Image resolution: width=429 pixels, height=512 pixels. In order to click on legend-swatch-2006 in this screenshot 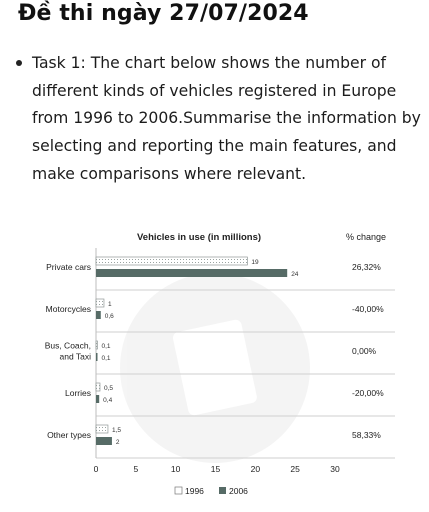, I will do `click(222, 490)`.